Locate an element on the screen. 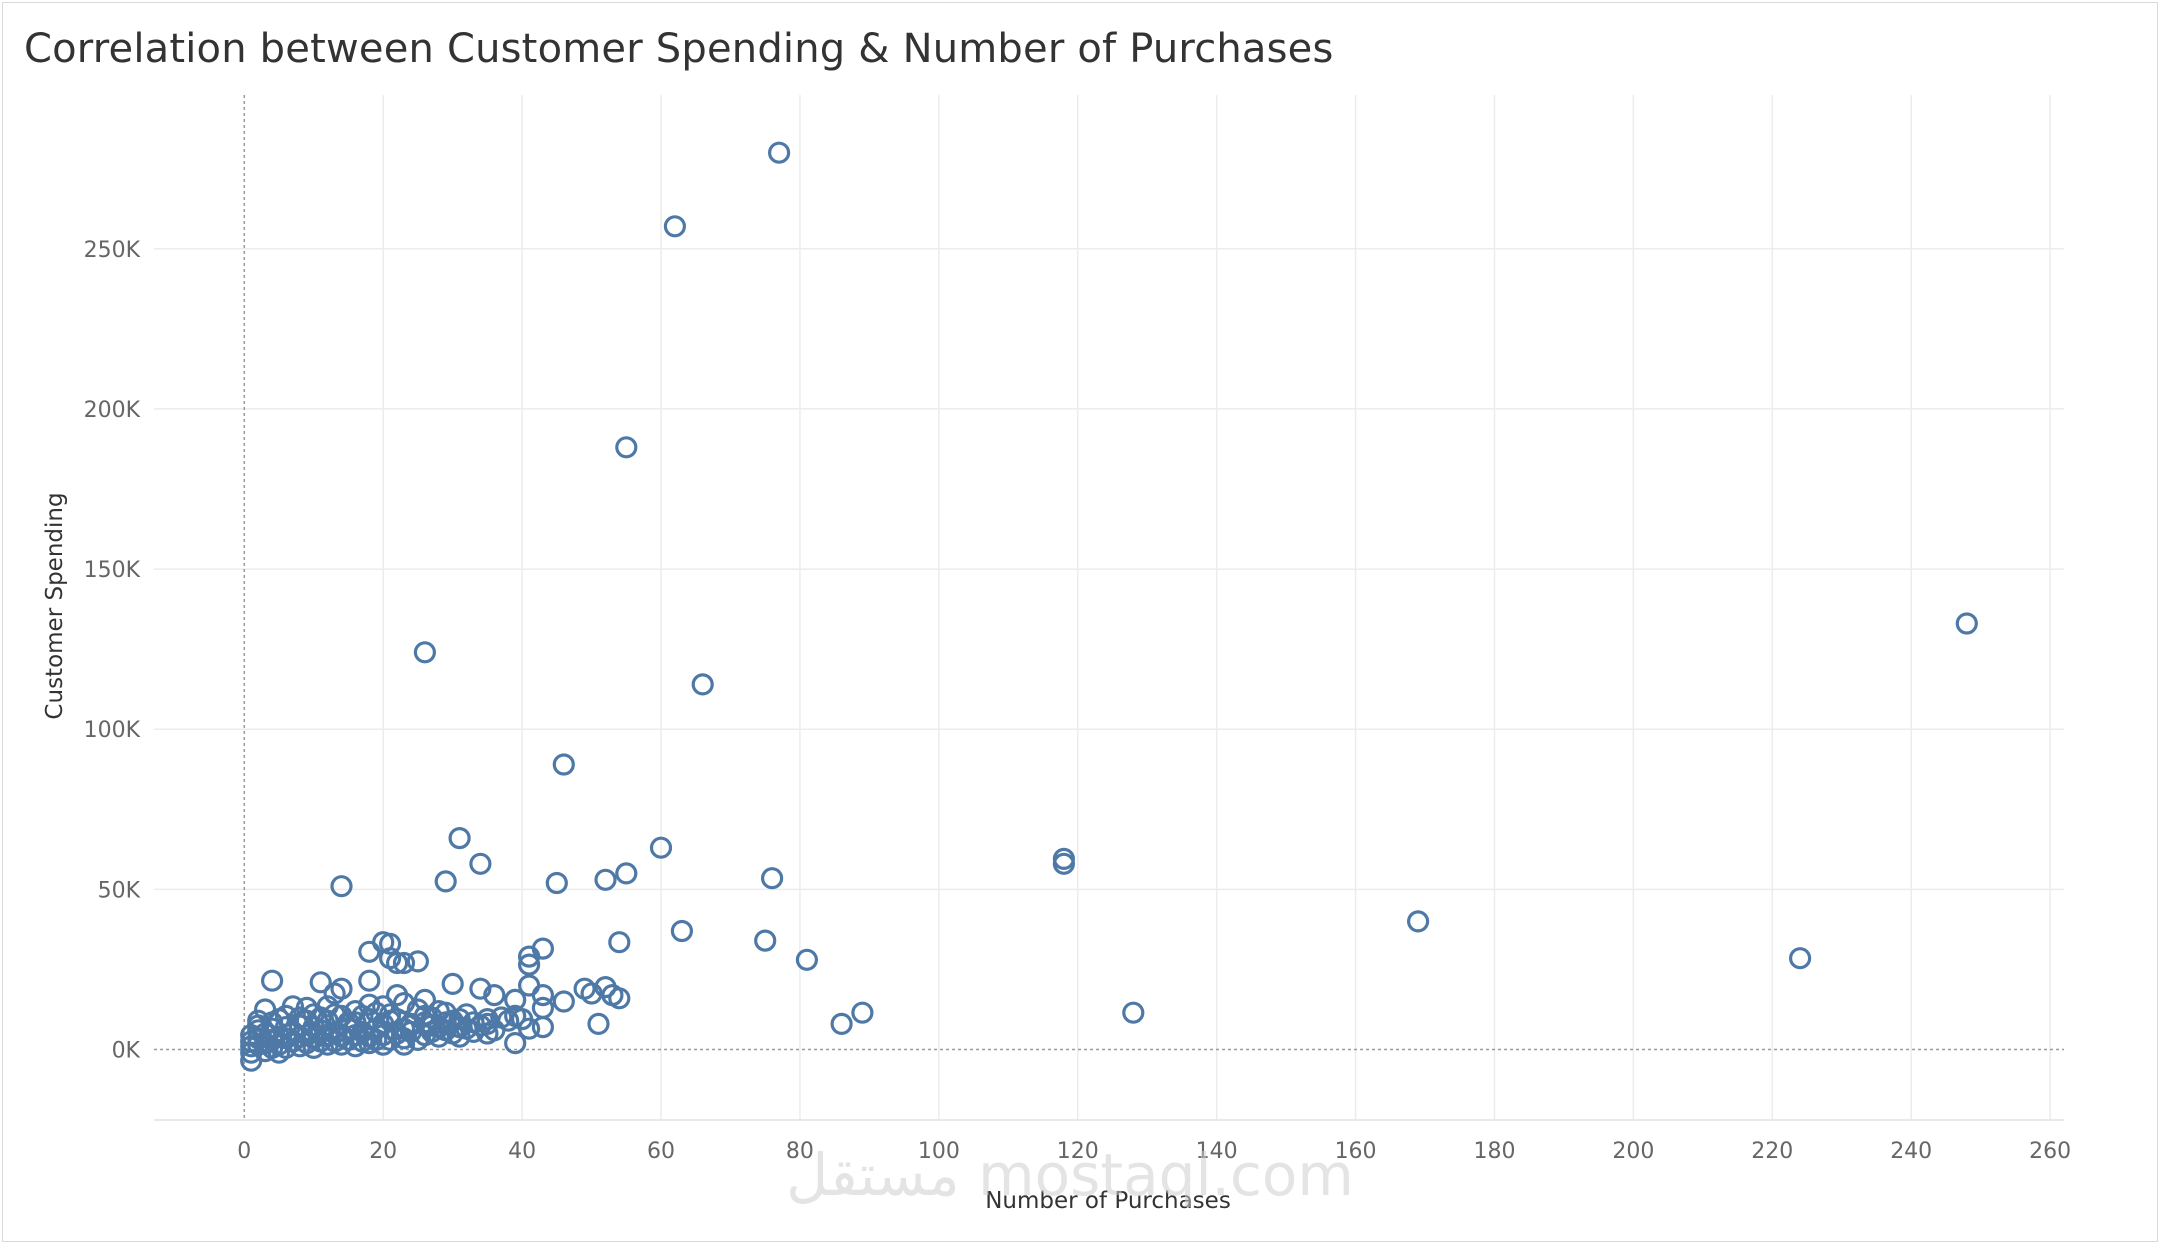 Image resolution: width=2162 pixels, height=1246 pixels. watermark-text: مستقل mostaql.com is located at coordinates (1070, 1175).